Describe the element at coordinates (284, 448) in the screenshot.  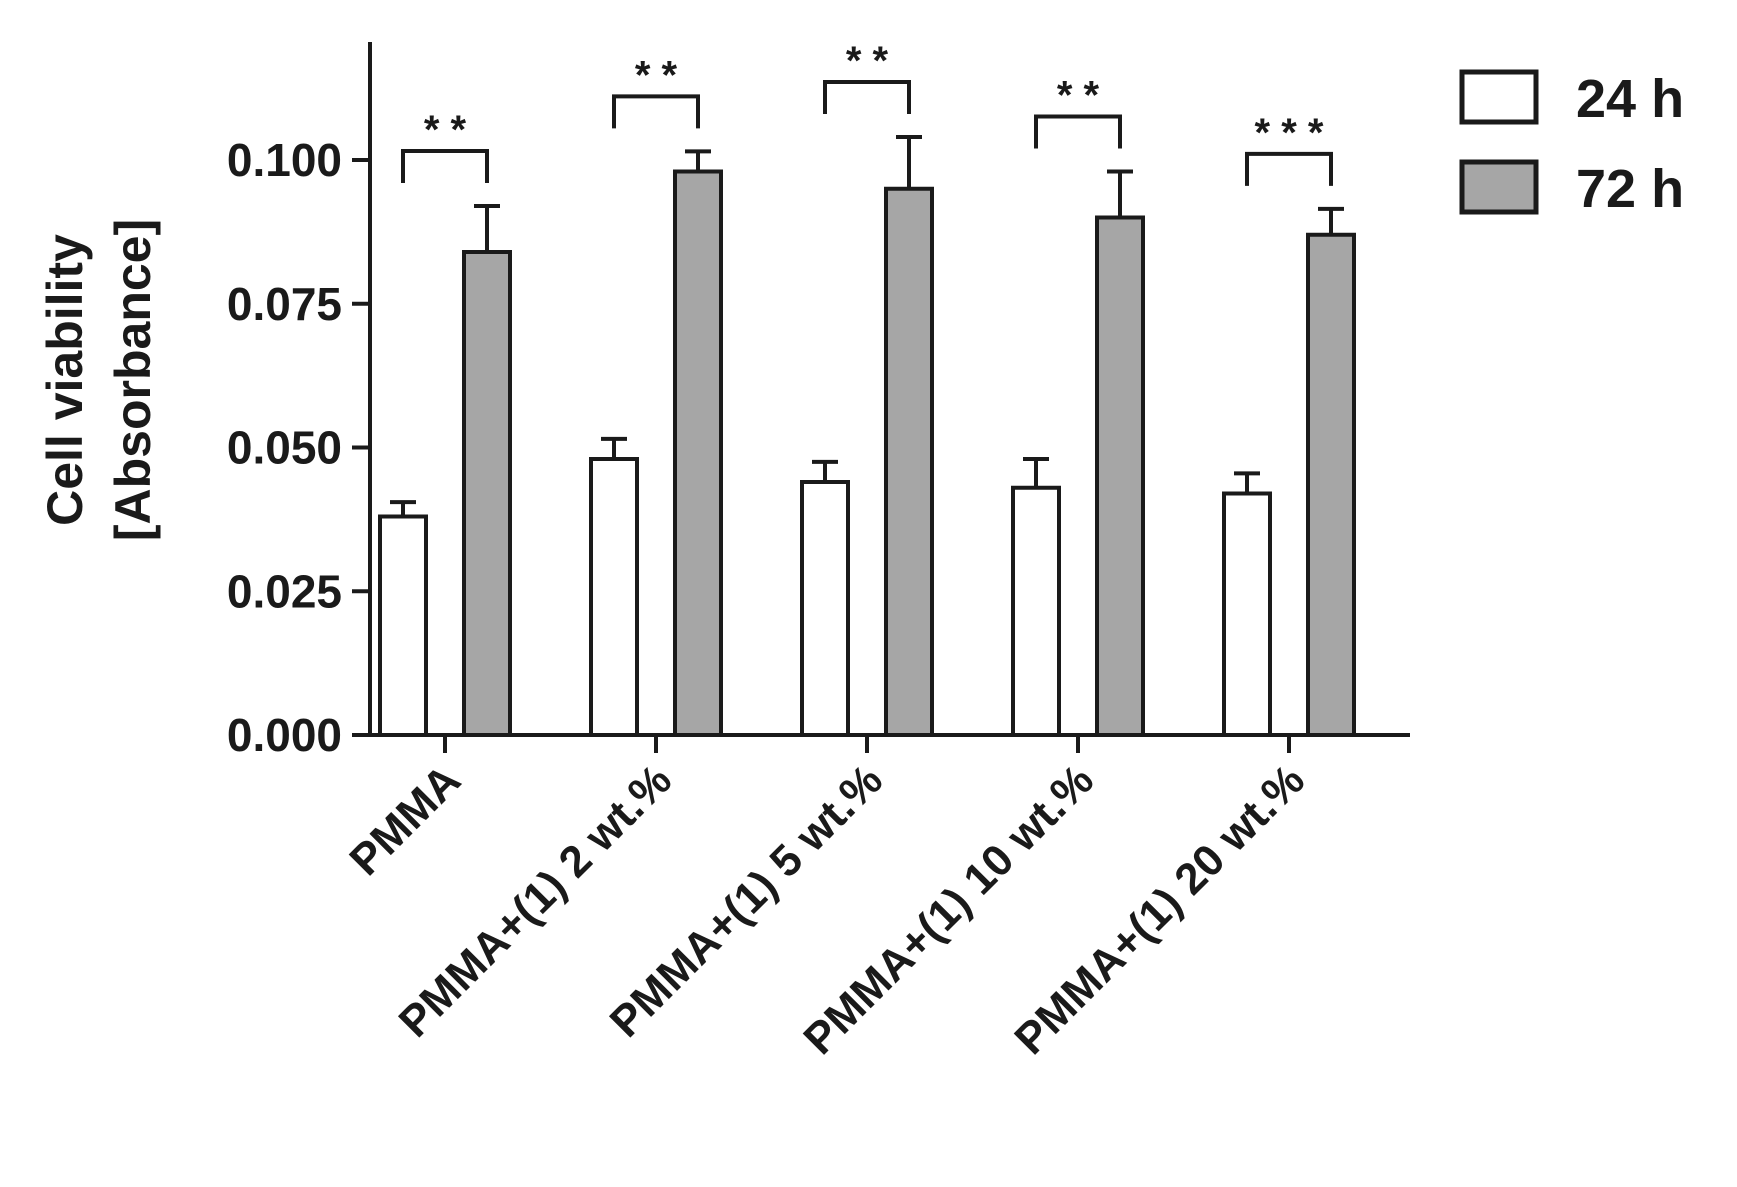
I see `y-tick-label: 0.050` at that location.